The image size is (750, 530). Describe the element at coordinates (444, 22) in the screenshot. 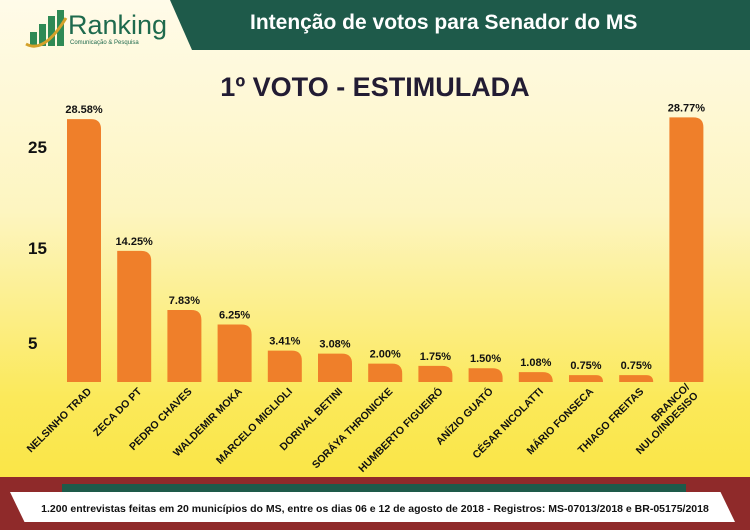

I see `header-title: Intenção de votos para Senador do MS` at that location.